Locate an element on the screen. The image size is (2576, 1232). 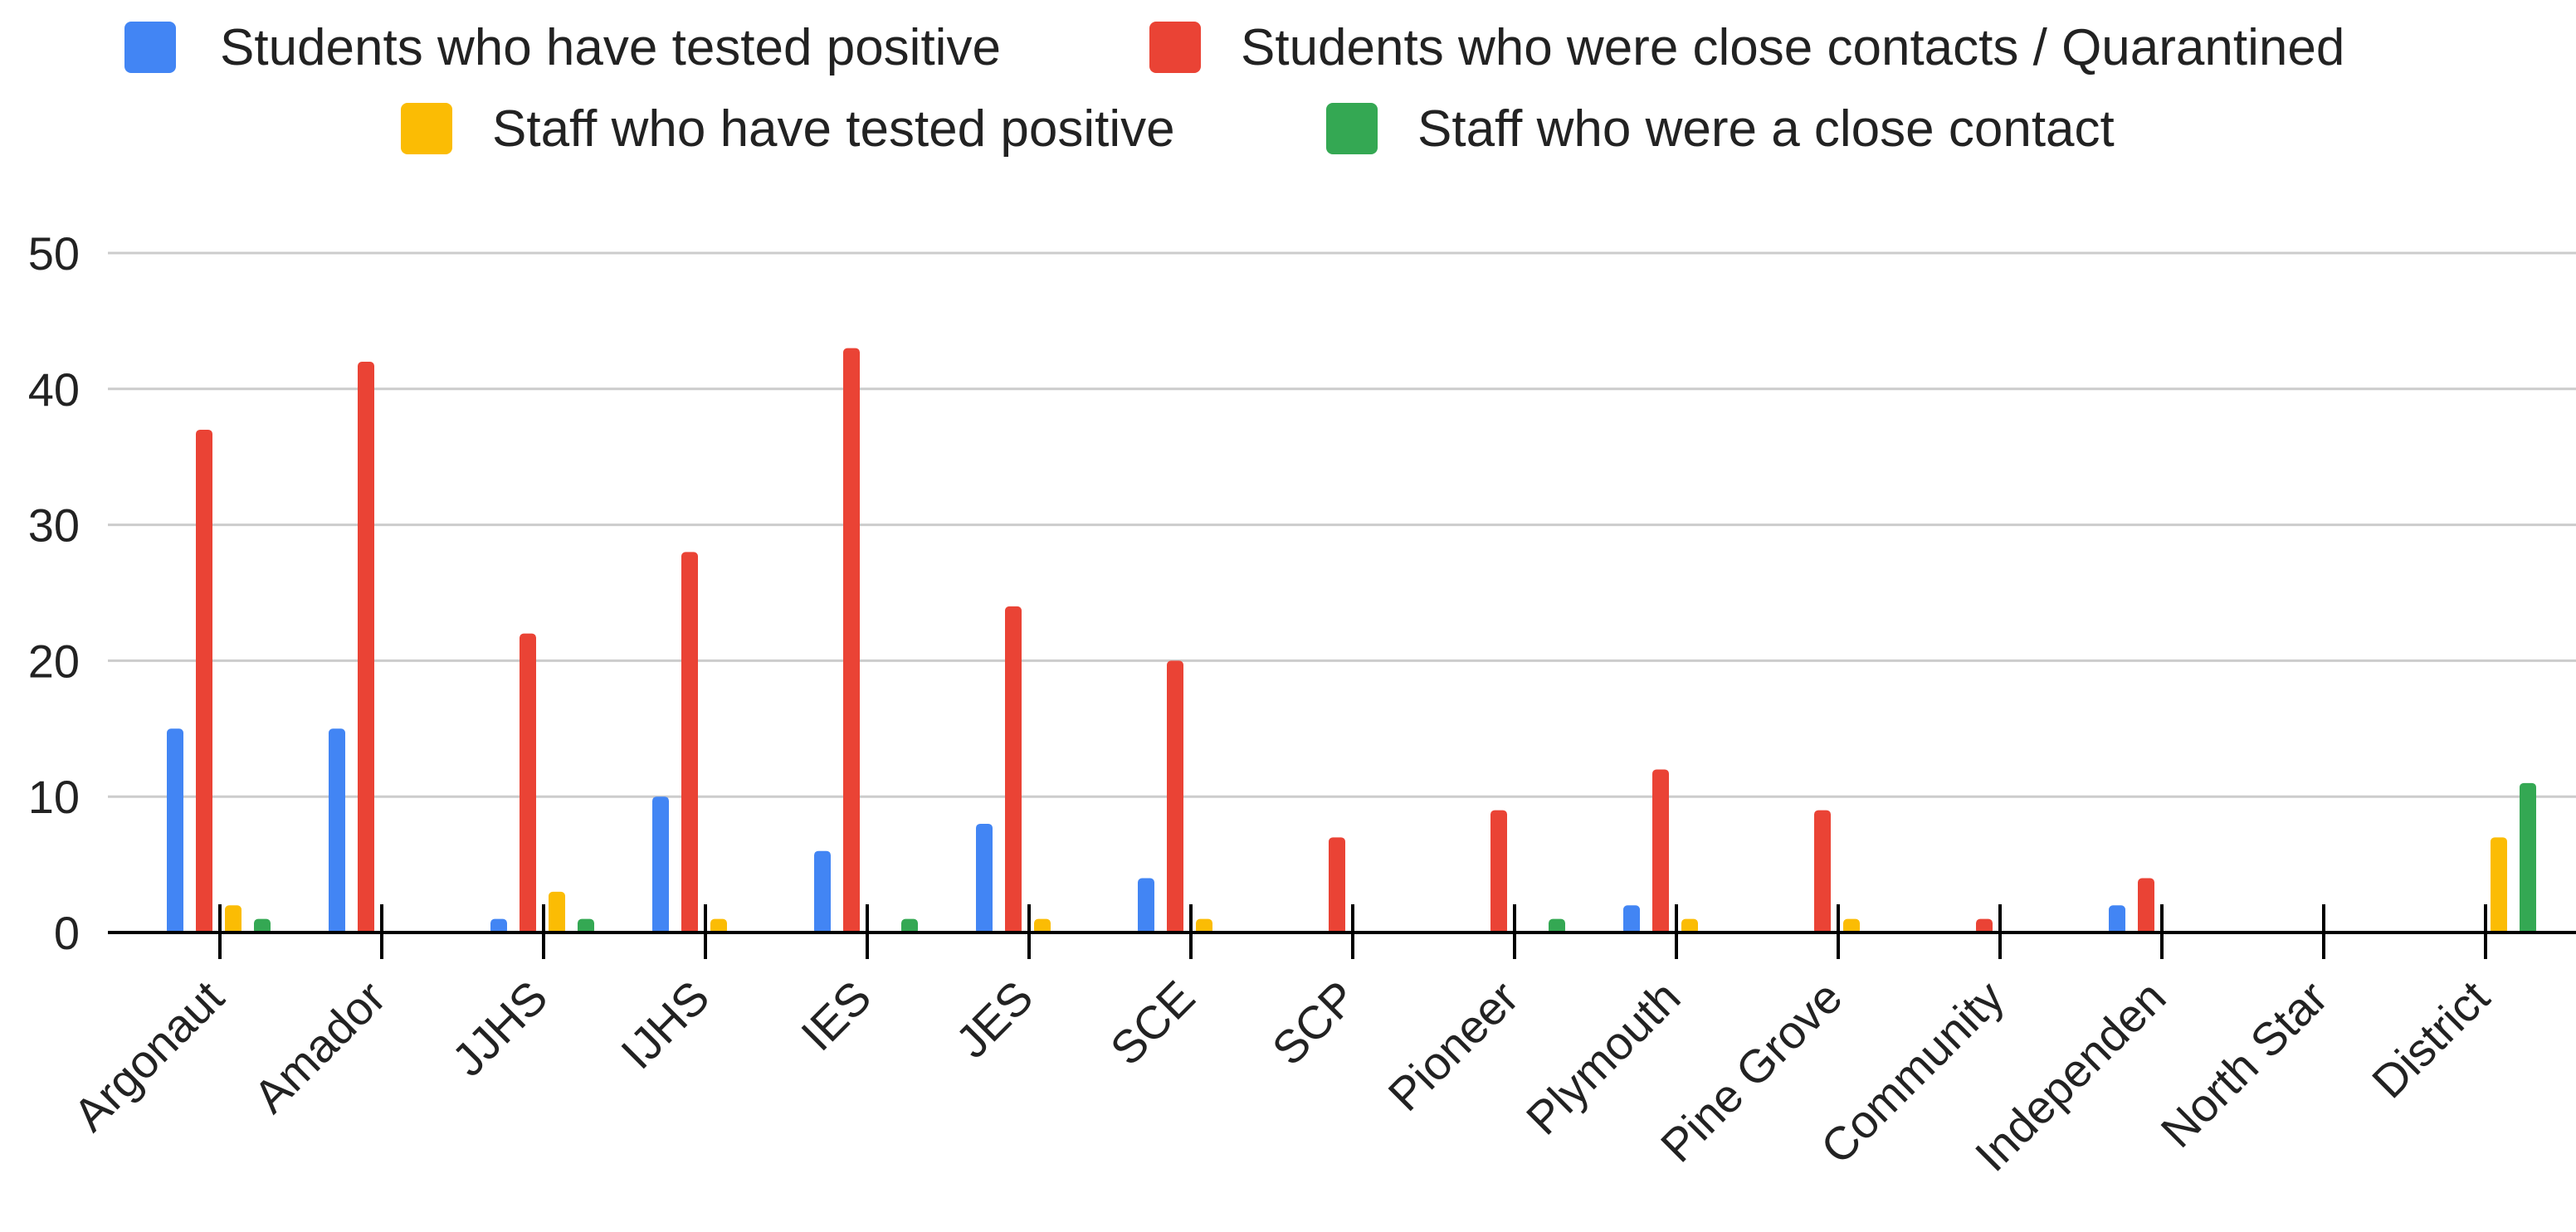
legend-label: Staff who were a close contact is located at coordinates (1766, 129).